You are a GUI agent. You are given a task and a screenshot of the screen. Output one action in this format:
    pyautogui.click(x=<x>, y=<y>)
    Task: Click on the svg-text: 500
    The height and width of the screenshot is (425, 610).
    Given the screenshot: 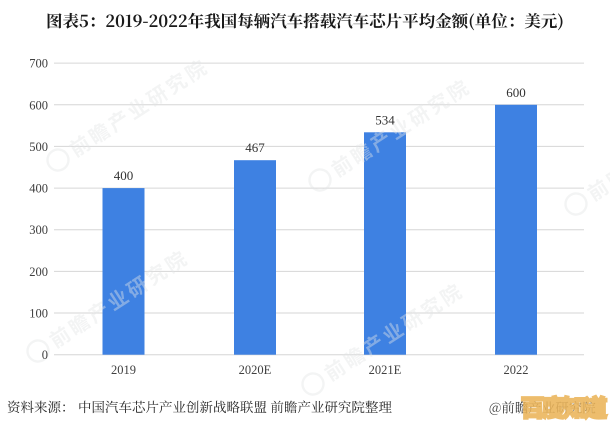 What is the action you would take?
    pyautogui.click(x=38, y=147)
    